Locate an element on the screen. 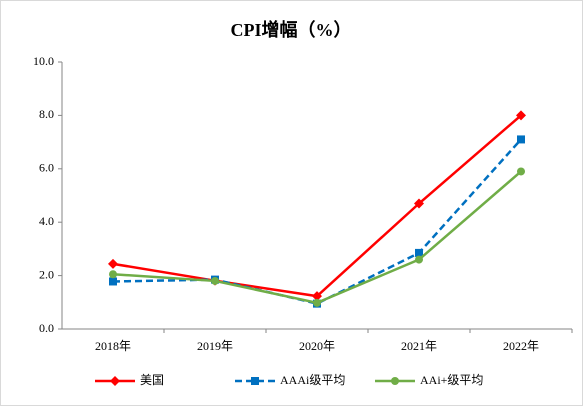  y-tick-label: 0.0 is located at coordinates (46, 328).